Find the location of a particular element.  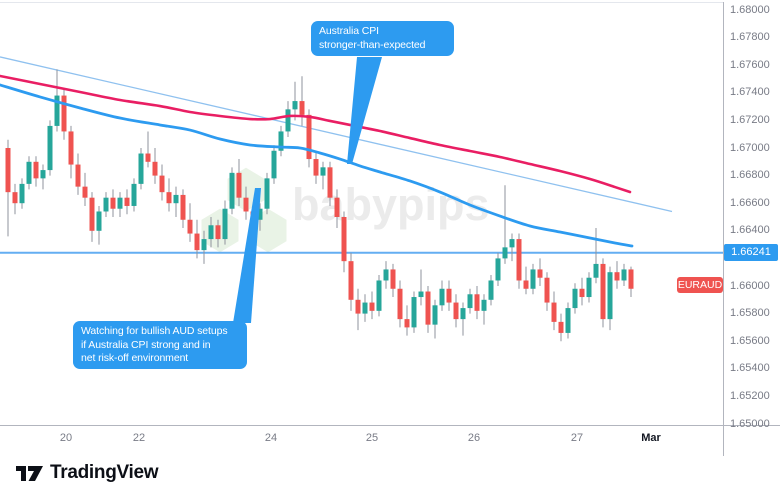

price-axis-label: 1.65600 is located at coordinates (750, 340).